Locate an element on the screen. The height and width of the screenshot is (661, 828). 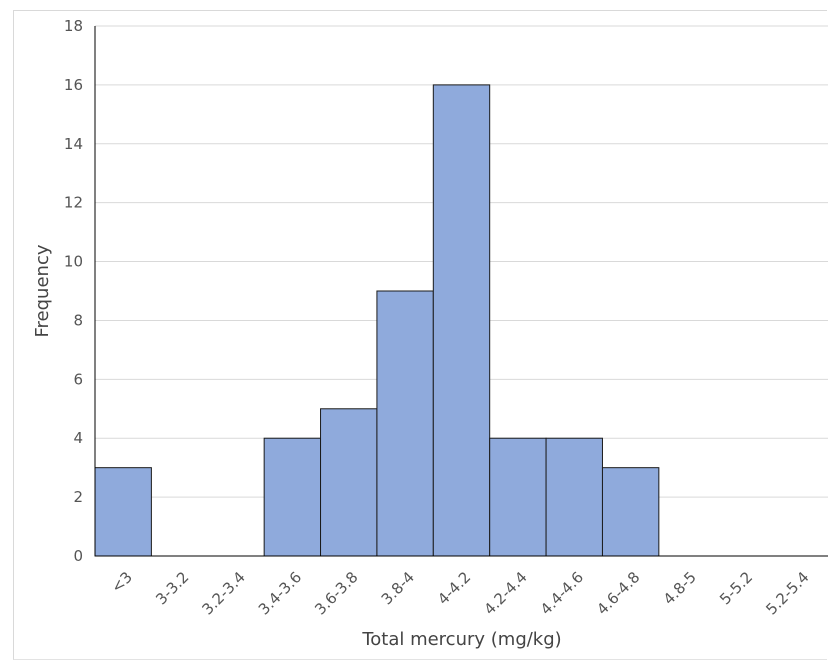
x-tick-label: 3-3.2 is located at coordinates (172, 588).